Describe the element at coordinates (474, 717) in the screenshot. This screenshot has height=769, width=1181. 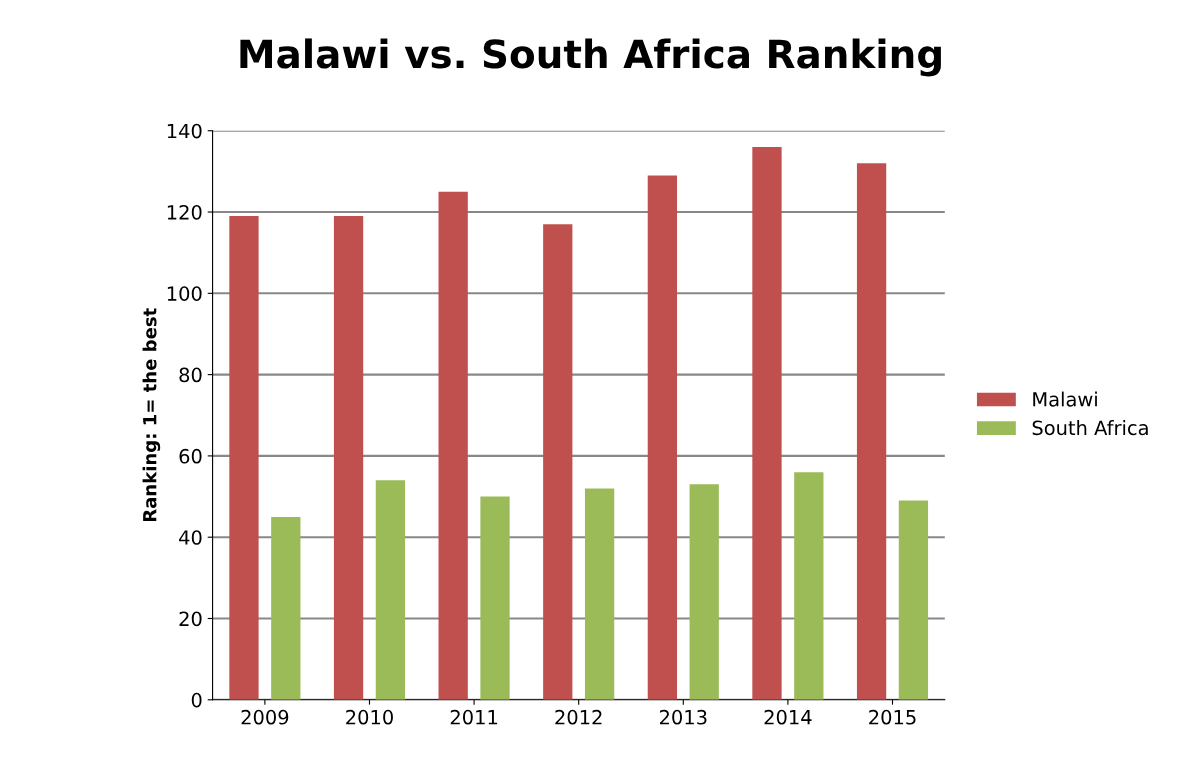
I see `x-tick-label: 2011` at that location.